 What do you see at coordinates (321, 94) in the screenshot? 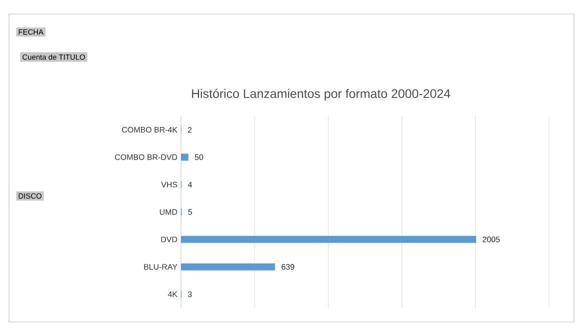
I see `chart-title: Histórico Lanzamientos por formato 2000-2024` at bounding box center [321, 94].